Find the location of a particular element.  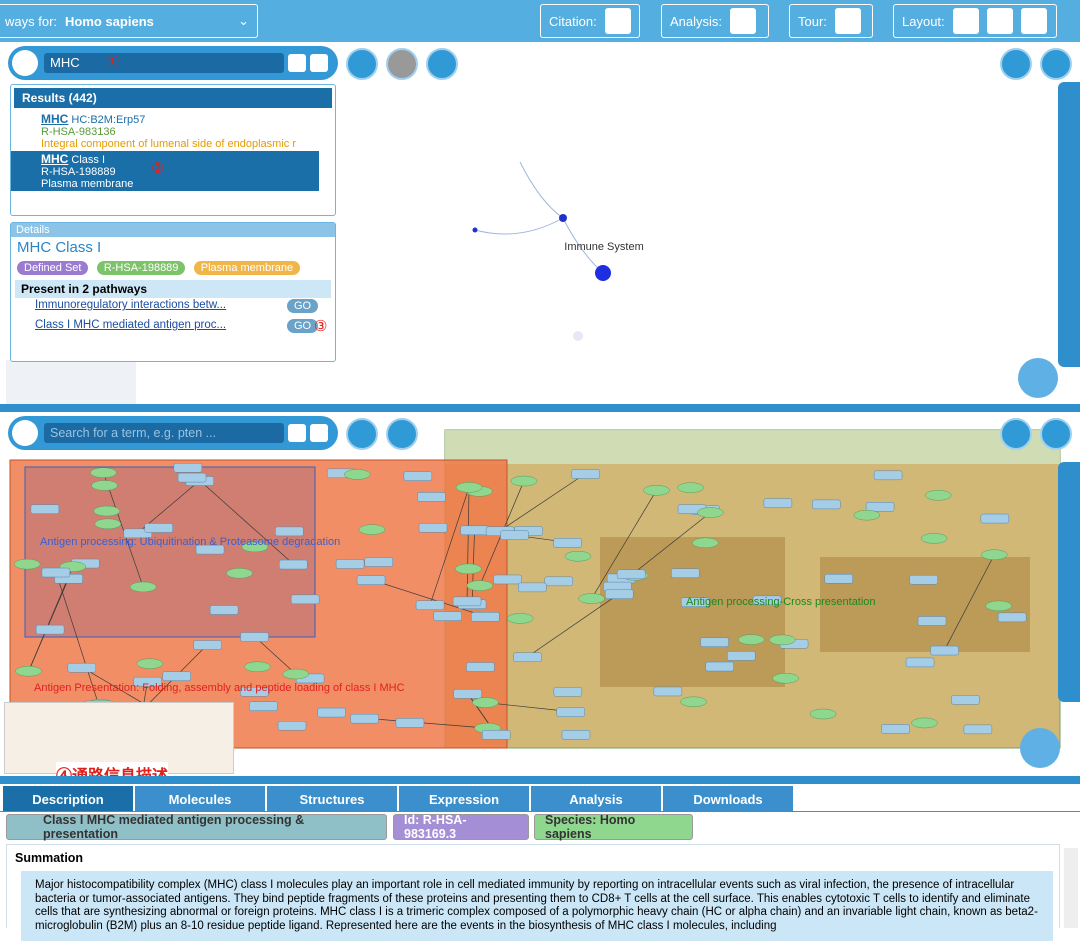

scrollbar is located at coordinates (1071, 888).